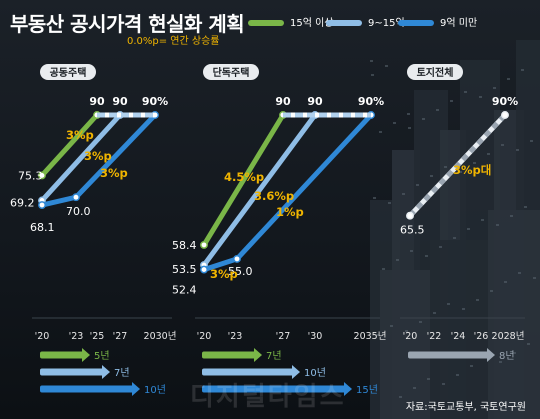 This screenshot has height=419, width=540. I want to click on x-tick-label: '27, so click(120, 336).